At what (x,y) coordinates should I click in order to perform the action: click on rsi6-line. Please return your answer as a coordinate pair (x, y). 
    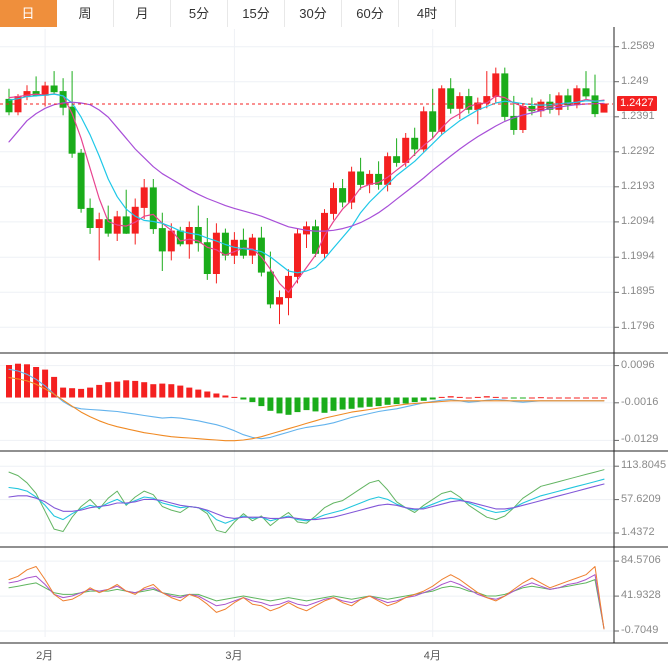
    Looking at the image, I should click on (306, 598).